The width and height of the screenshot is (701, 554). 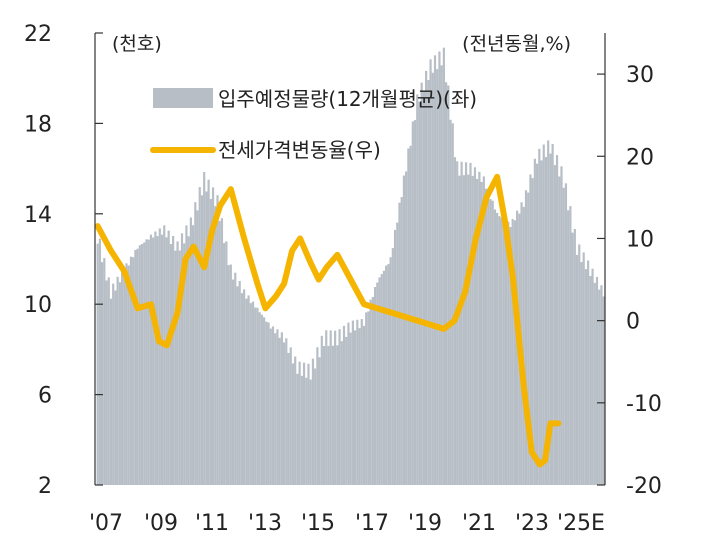 I want to click on x-tick-label: '07, so click(x=106, y=523).